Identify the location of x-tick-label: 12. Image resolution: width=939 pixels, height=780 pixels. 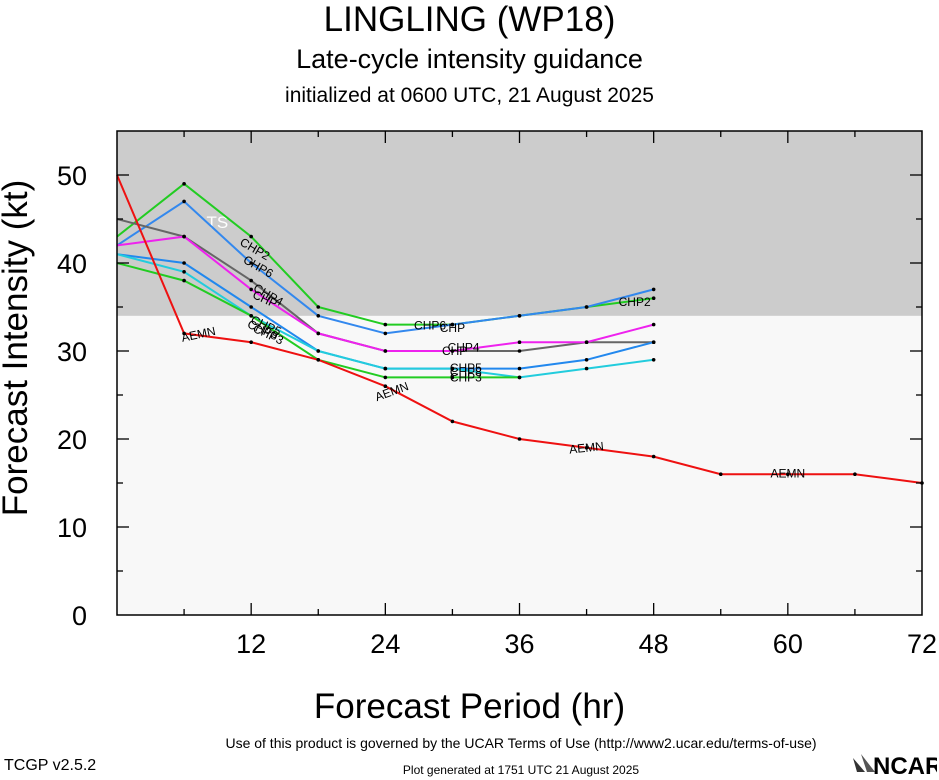
(251, 644).